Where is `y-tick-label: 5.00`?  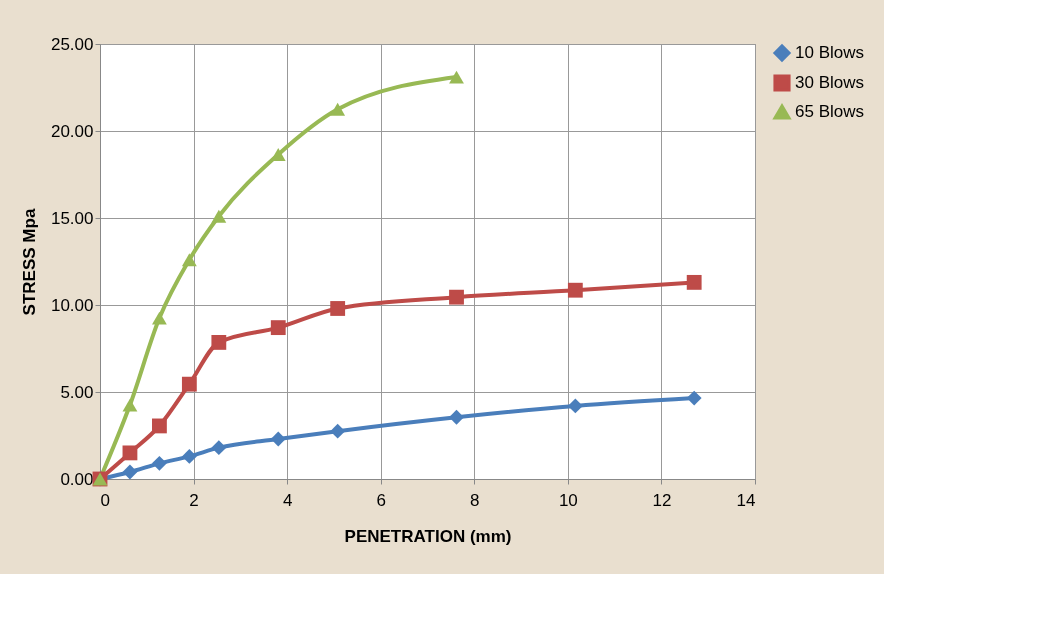 y-tick-label: 5.00 is located at coordinates (77, 392).